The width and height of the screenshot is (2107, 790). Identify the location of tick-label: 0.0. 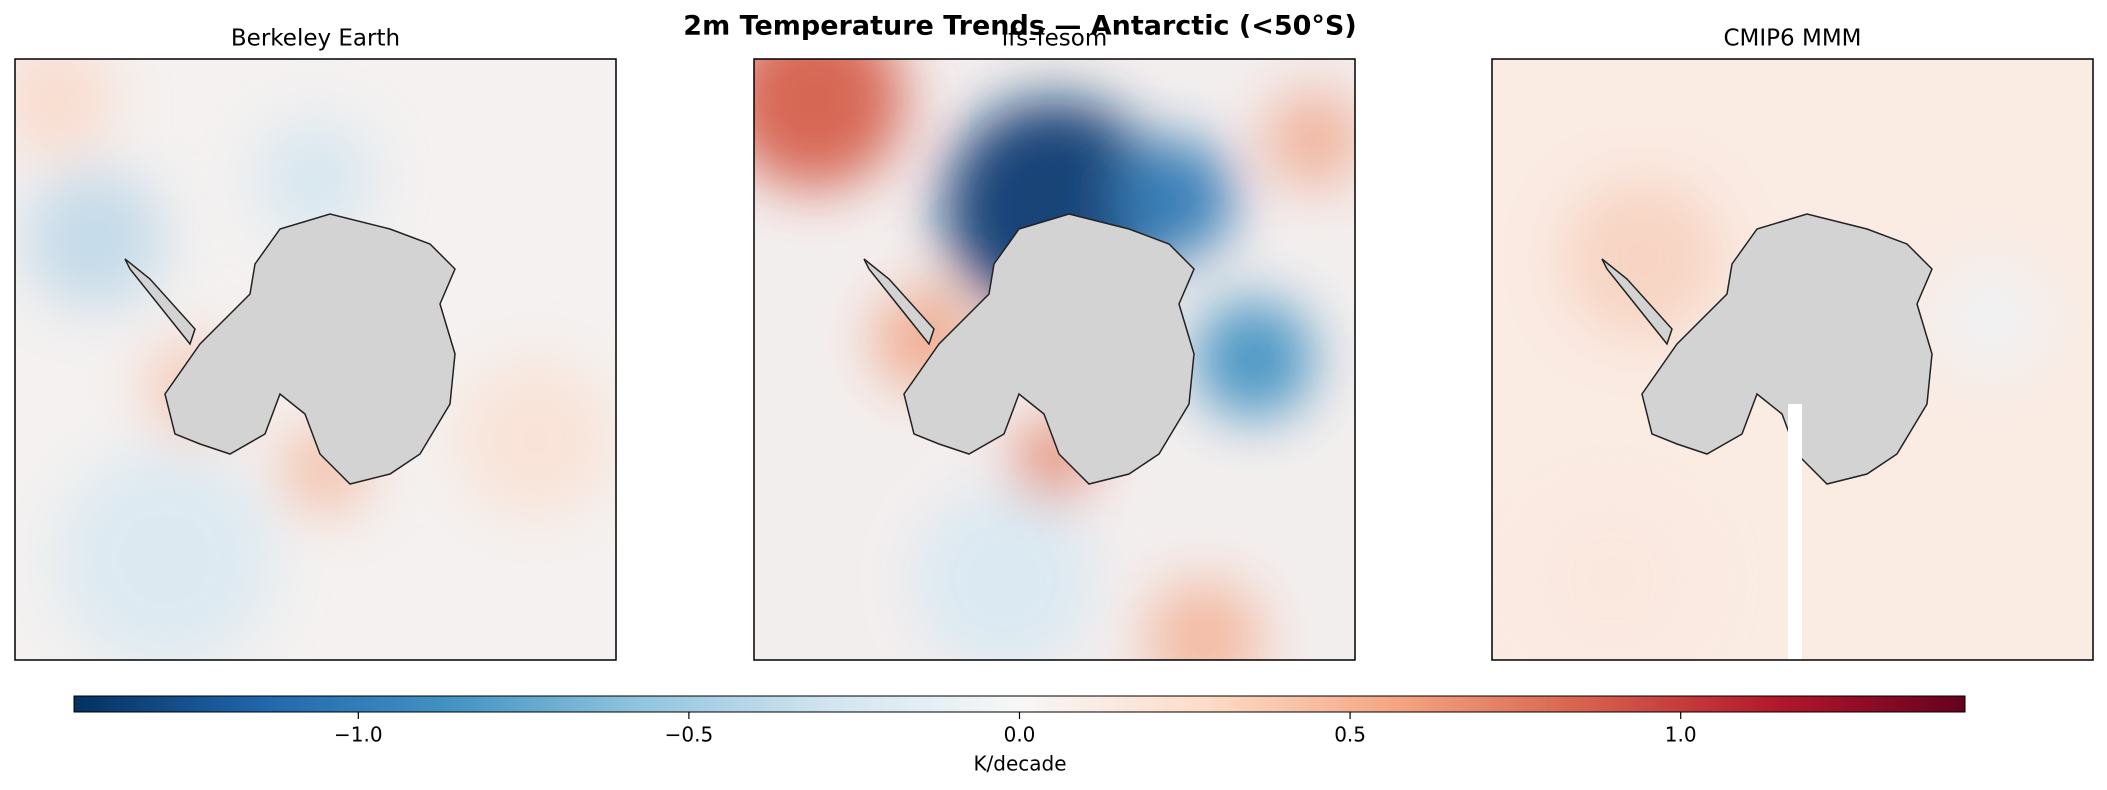
(1020, 735).